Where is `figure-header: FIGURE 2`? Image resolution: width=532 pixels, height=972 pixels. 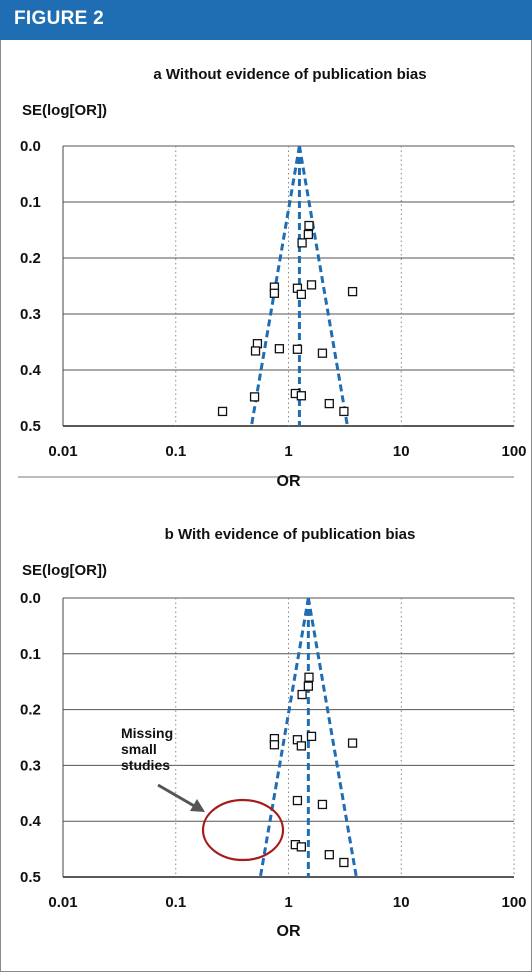
figure-header: FIGURE 2 is located at coordinates (266, 20).